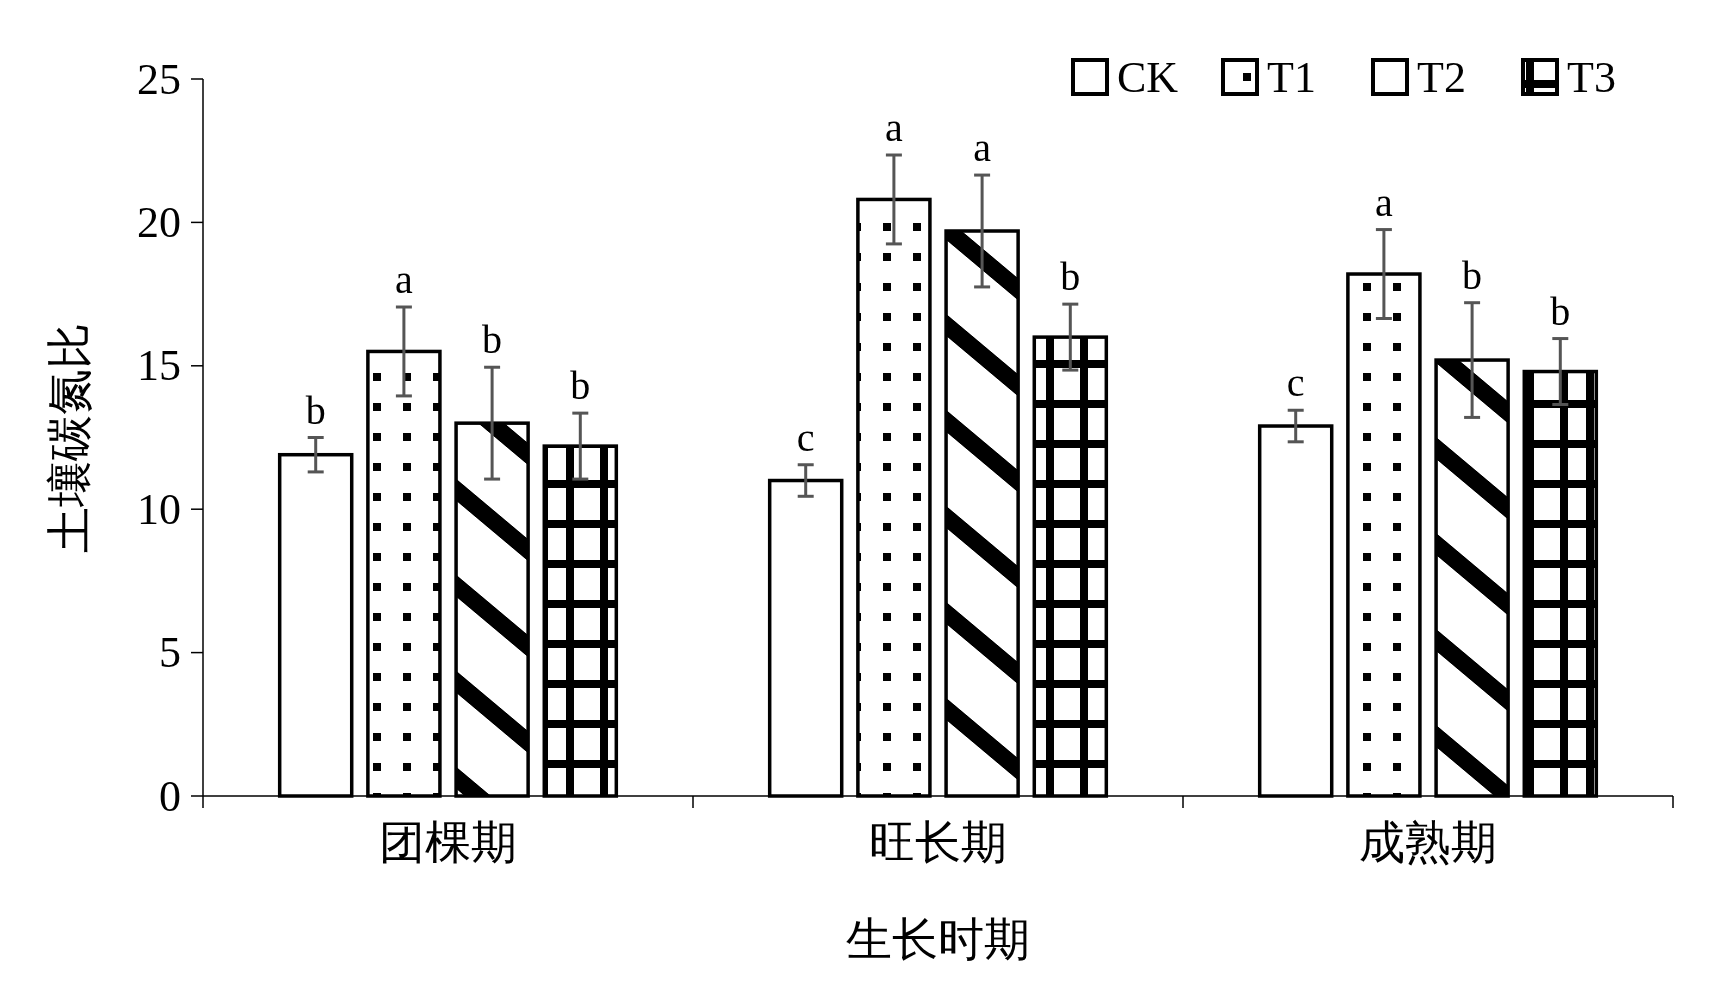 The width and height of the screenshot is (1712, 992). Describe the element at coordinates (1441, 77) in the screenshot. I see `legend-label: T2` at that location.